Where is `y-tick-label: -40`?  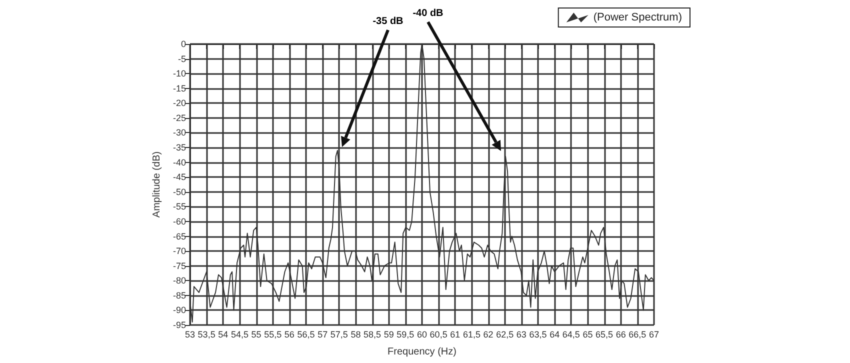 y-tick-label: -40 is located at coordinates (179, 162).